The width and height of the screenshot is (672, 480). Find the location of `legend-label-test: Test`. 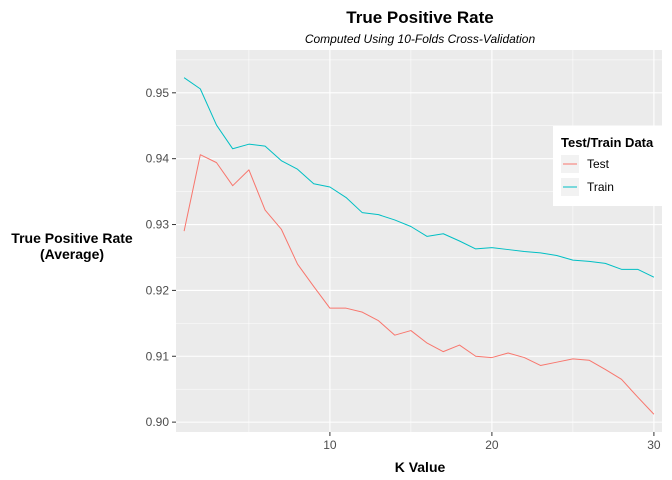

legend-label-test: Test is located at coordinates (598, 164).